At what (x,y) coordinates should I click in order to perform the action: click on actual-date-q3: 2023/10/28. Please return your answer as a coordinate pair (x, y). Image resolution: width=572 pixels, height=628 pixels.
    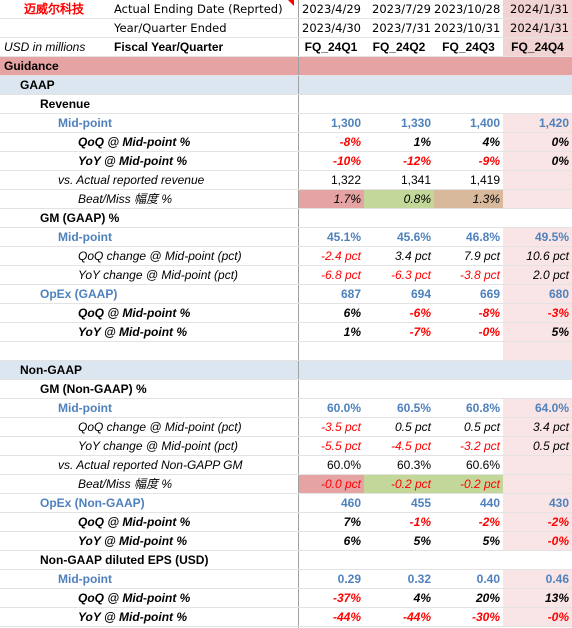
    Looking at the image, I should click on (467, 9).